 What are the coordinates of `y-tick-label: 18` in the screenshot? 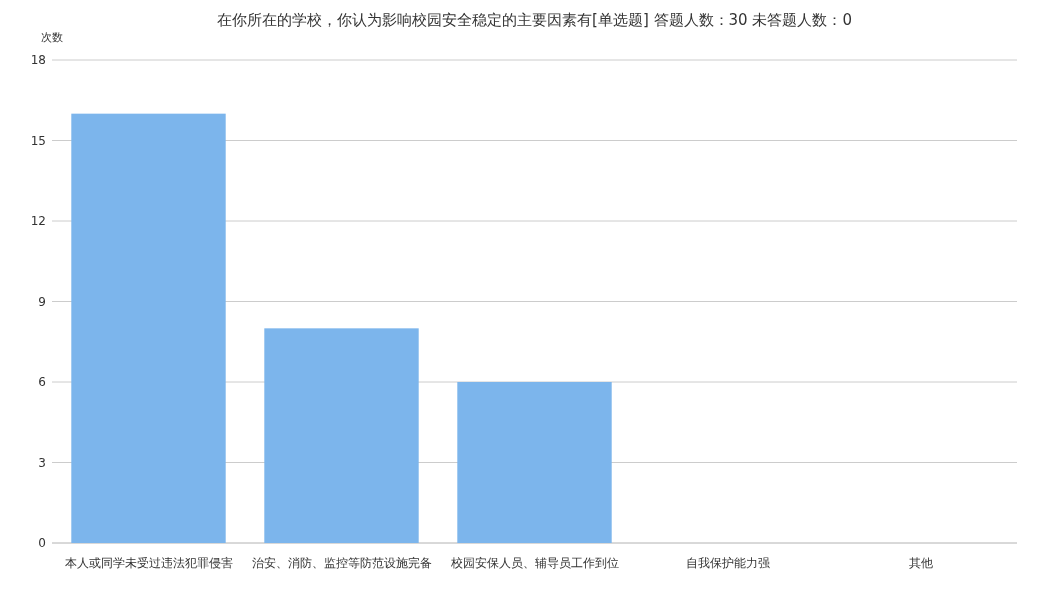 It's located at (38, 60).